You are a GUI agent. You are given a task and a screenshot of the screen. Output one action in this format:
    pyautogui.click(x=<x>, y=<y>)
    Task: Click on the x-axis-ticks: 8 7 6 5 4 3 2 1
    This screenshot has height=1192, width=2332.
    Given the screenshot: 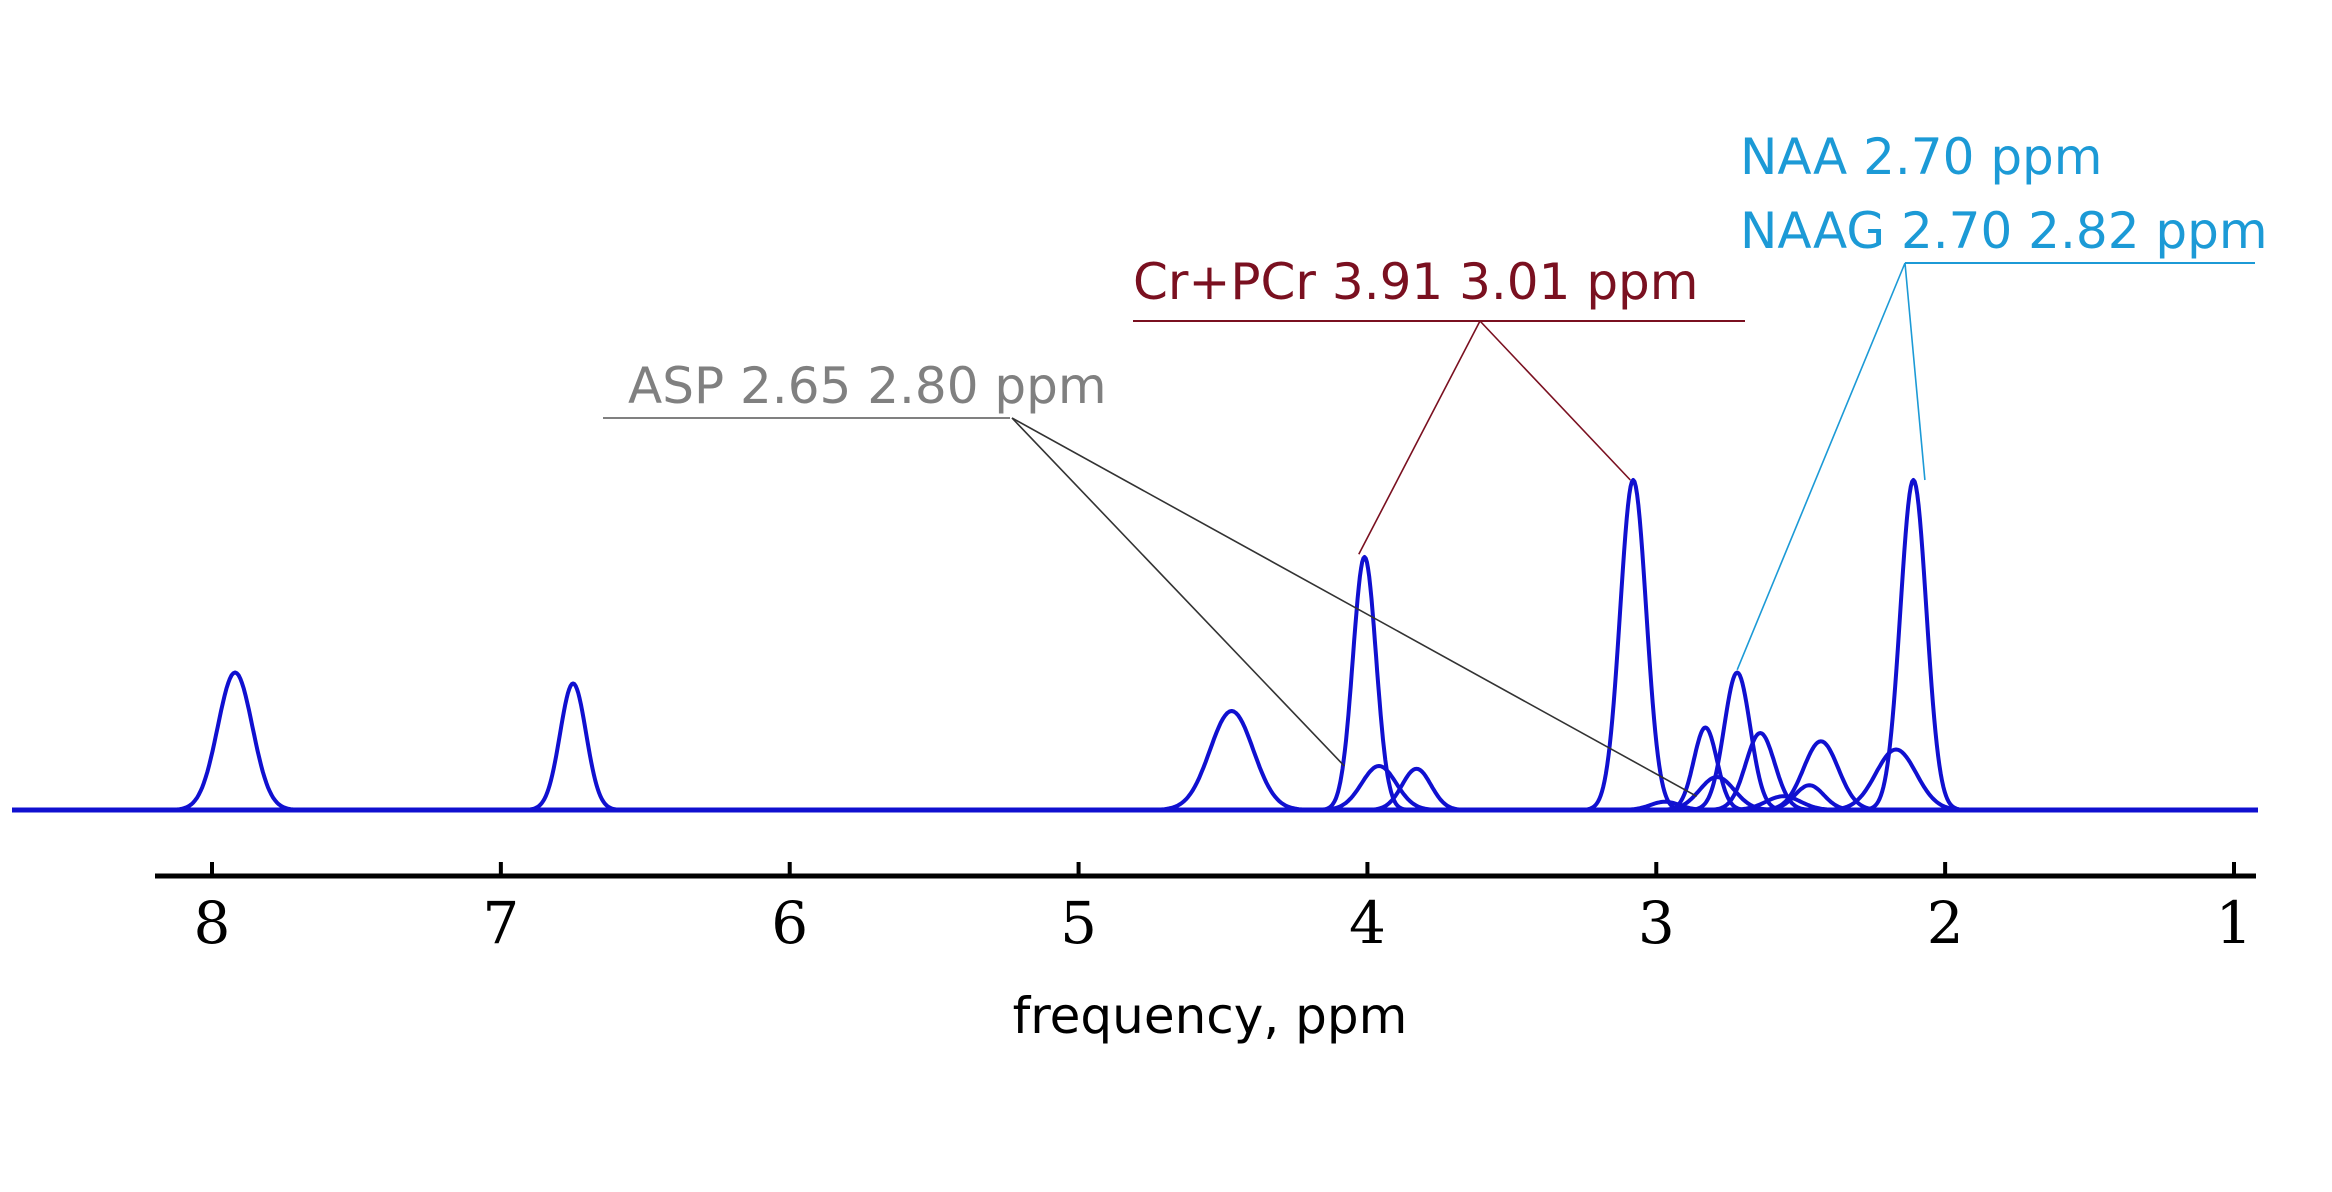 What is the action you would take?
    pyautogui.click(x=1223, y=909)
    